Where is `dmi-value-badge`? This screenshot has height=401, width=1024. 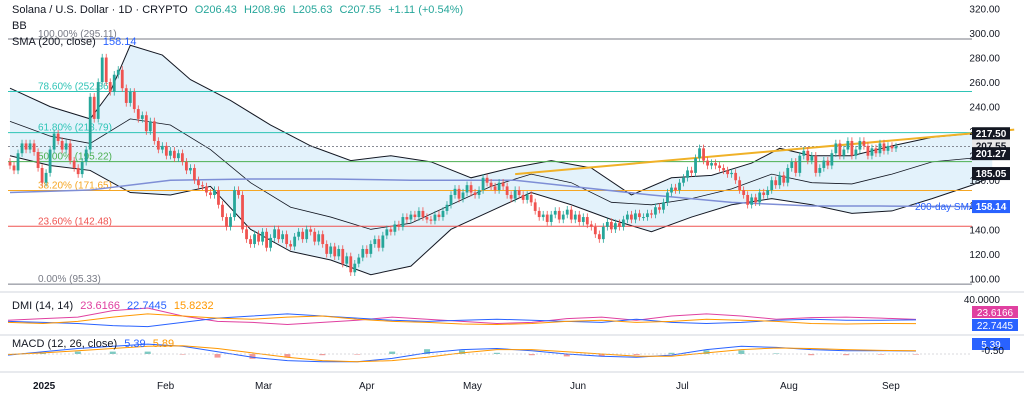 dmi-value-badge is located at coordinates (995, 325).